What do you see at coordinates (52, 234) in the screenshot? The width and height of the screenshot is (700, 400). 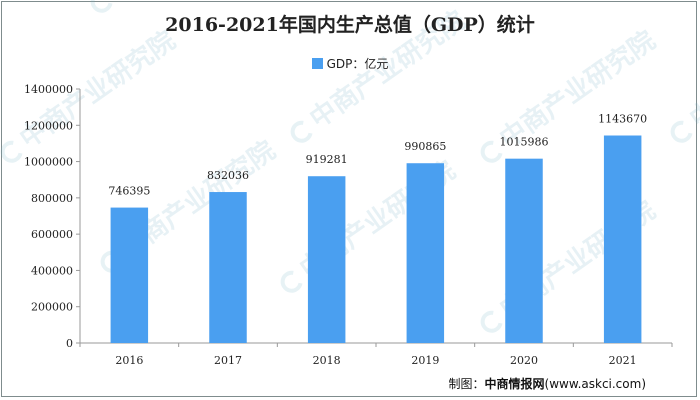 I see `y-tick-label: 600000` at bounding box center [52, 234].